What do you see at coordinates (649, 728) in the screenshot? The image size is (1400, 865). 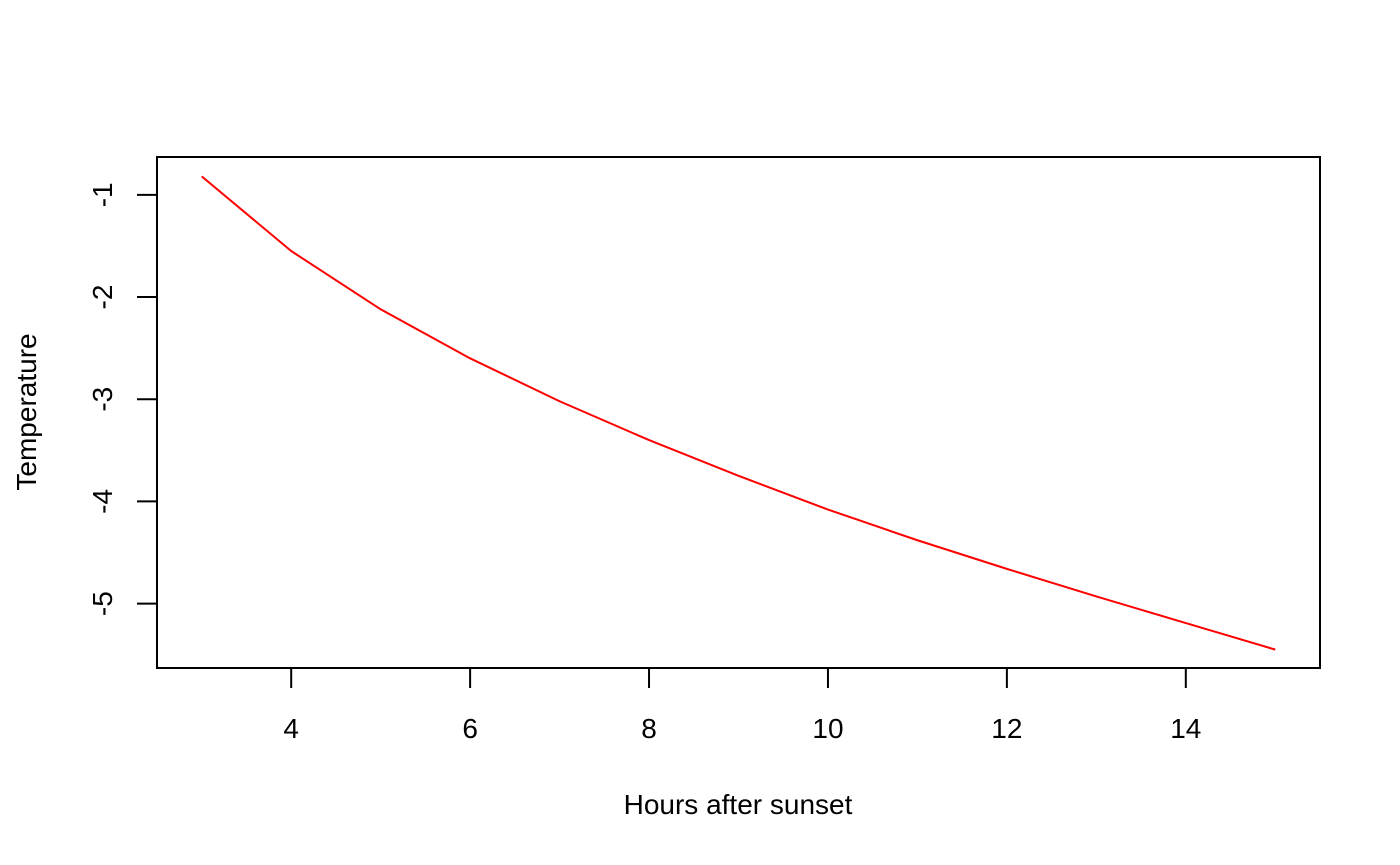 I see `x-tick-label: 8` at bounding box center [649, 728].